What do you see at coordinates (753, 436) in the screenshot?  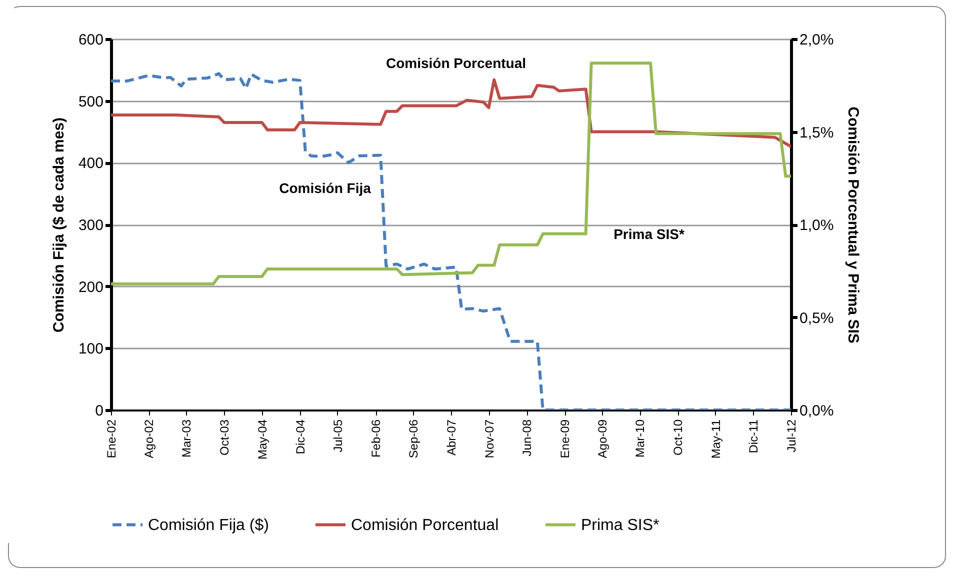 I see `x-tick-label: Dic-11` at bounding box center [753, 436].